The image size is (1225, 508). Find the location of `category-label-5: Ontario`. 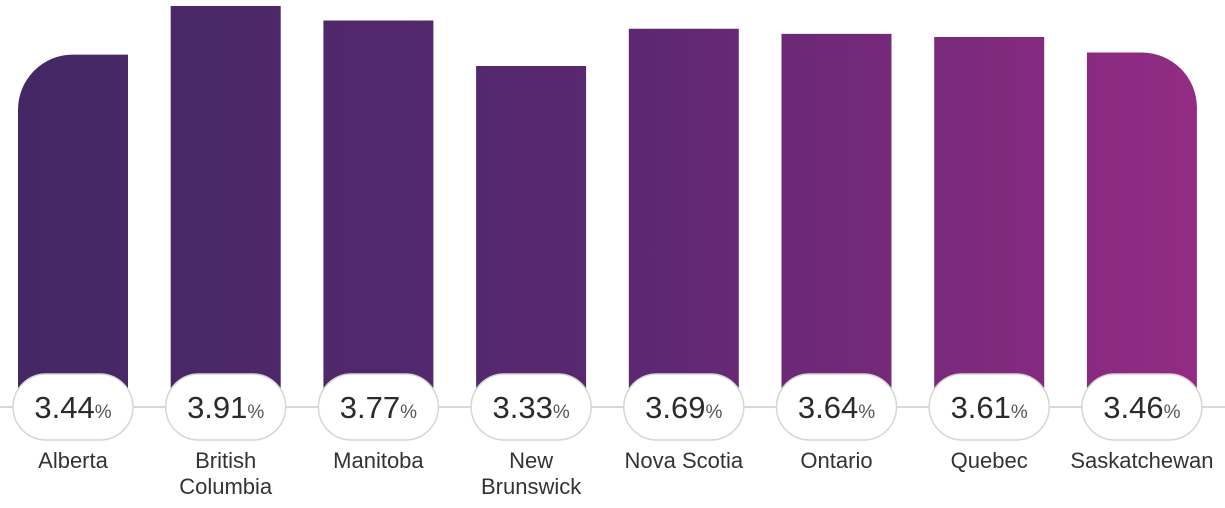

category-label-5: Ontario is located at coordinates (836, 460).